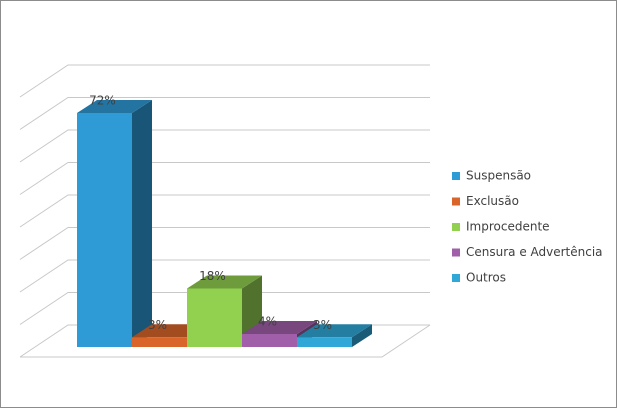 This screenshot has width=618, height=409. What do you see at coordinates (534, 252) in the screenshot?
I see `legend-label: Censura e Advertência` at bounding box center [534, 252].